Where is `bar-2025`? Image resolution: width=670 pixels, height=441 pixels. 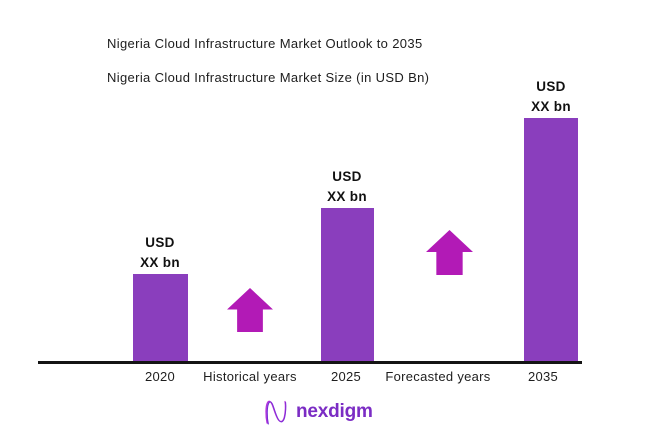
bar-2025 is located at coordinates (347, 284).